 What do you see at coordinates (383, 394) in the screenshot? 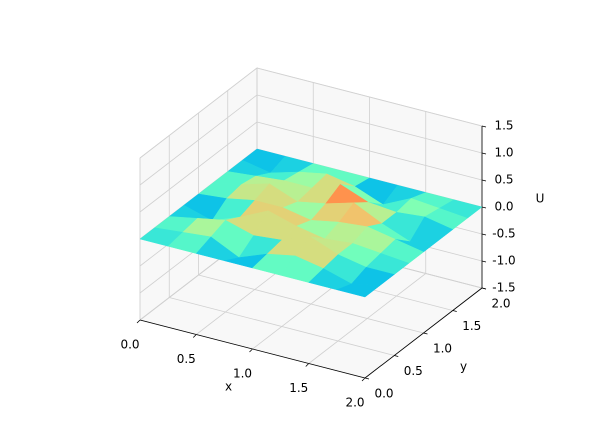
I see `y-tick-label: 0.0` at bounding box center [383, 394].